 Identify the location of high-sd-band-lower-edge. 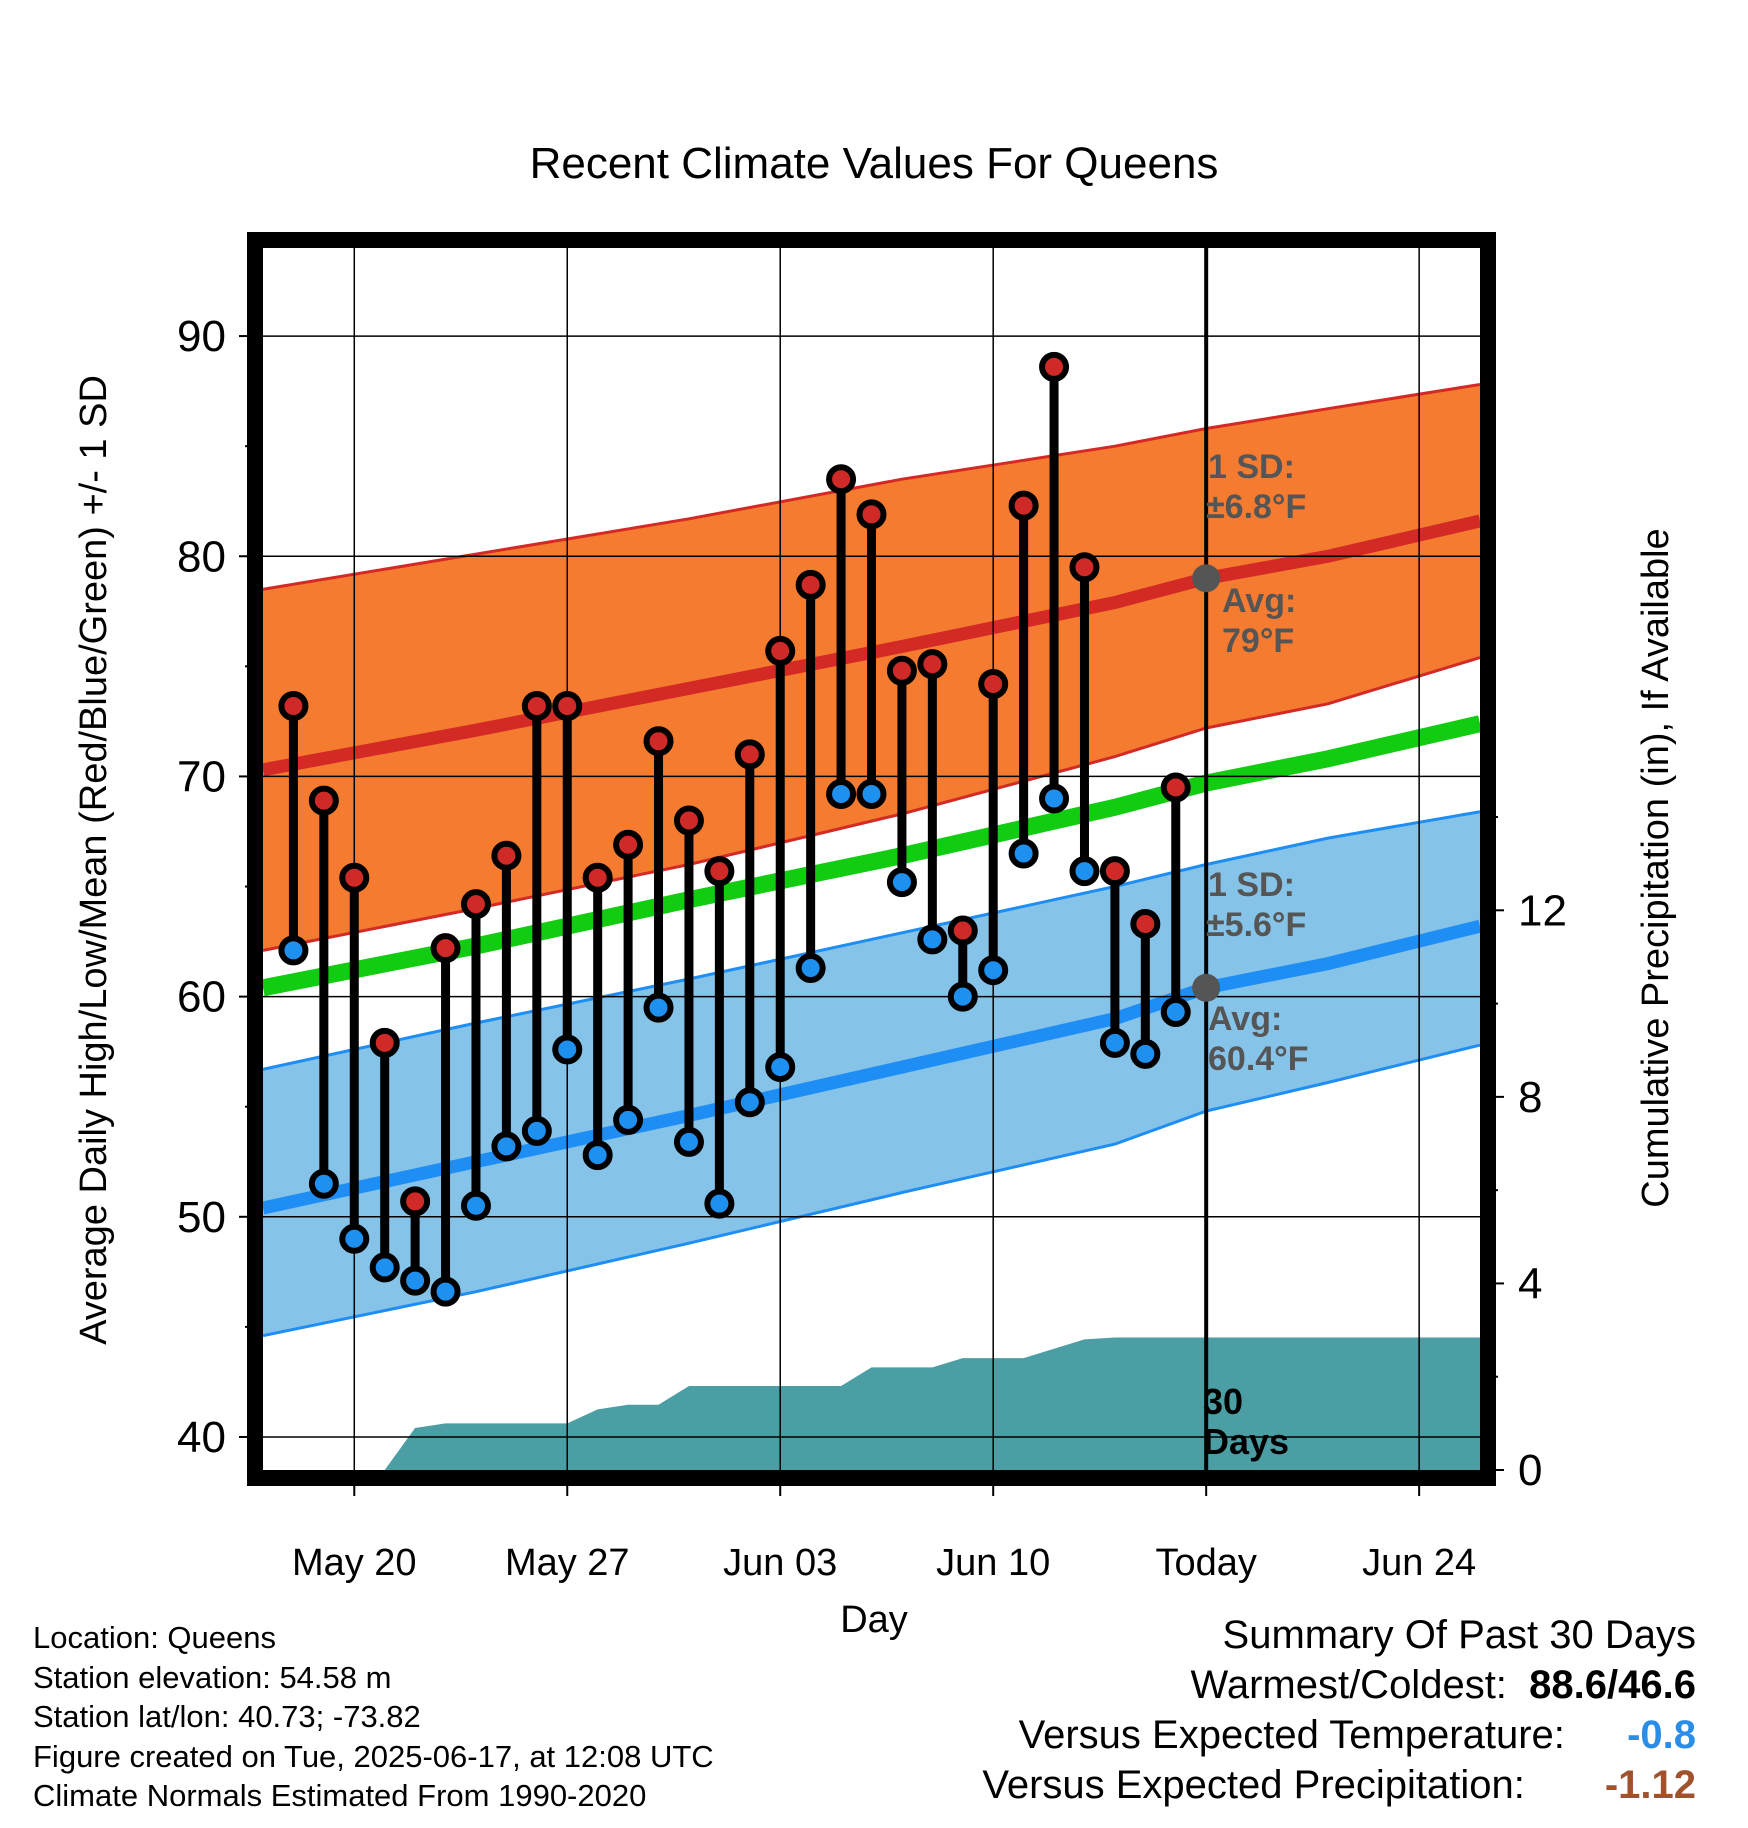
(871, 804).